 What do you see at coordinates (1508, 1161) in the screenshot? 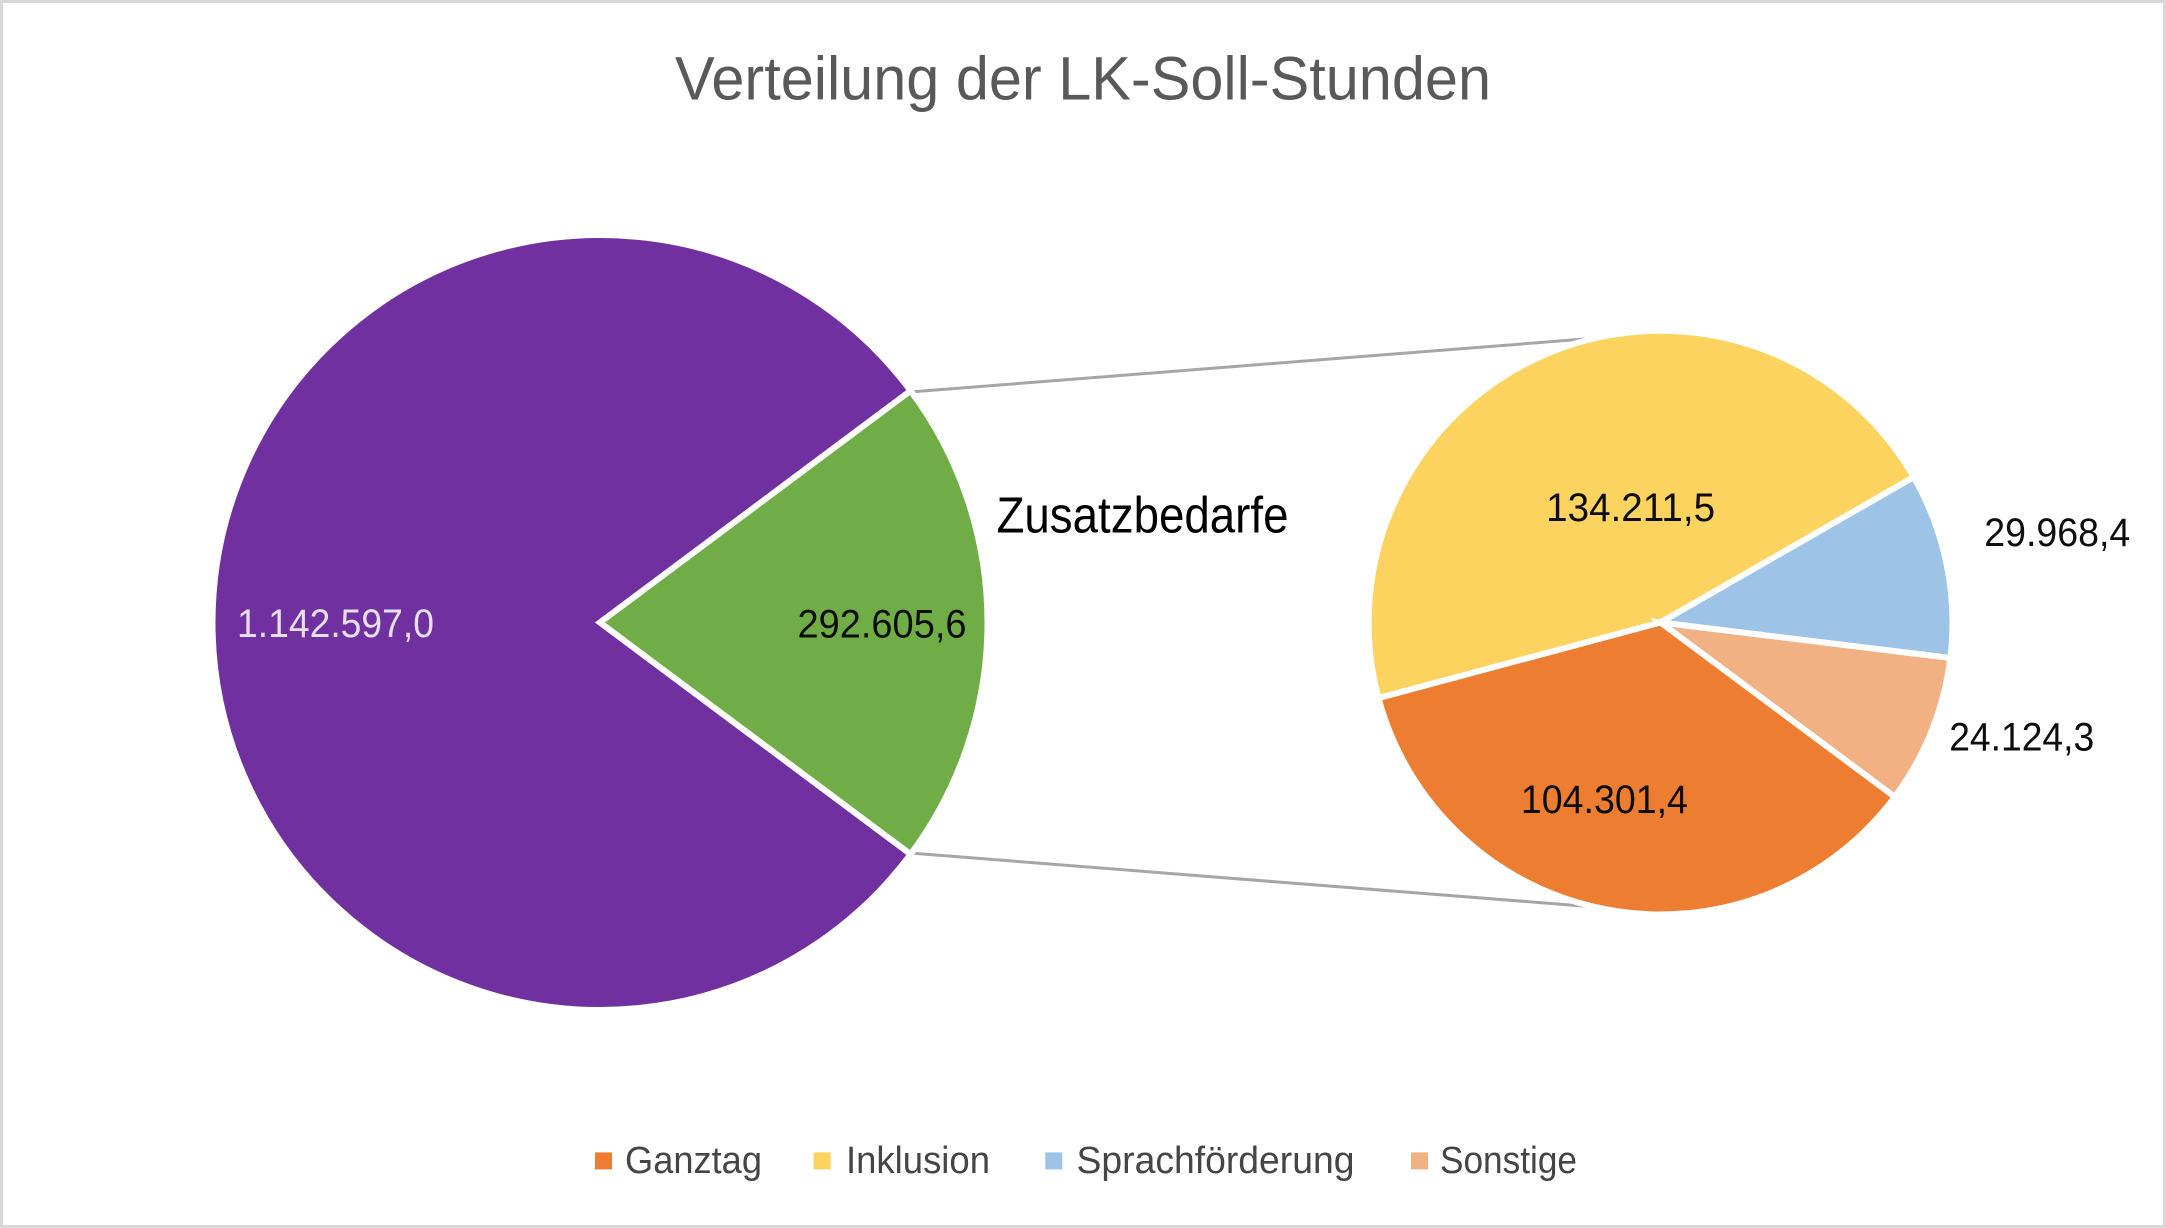
I see `svg-text: Sonstige` at bounding box center [1508, 1161].